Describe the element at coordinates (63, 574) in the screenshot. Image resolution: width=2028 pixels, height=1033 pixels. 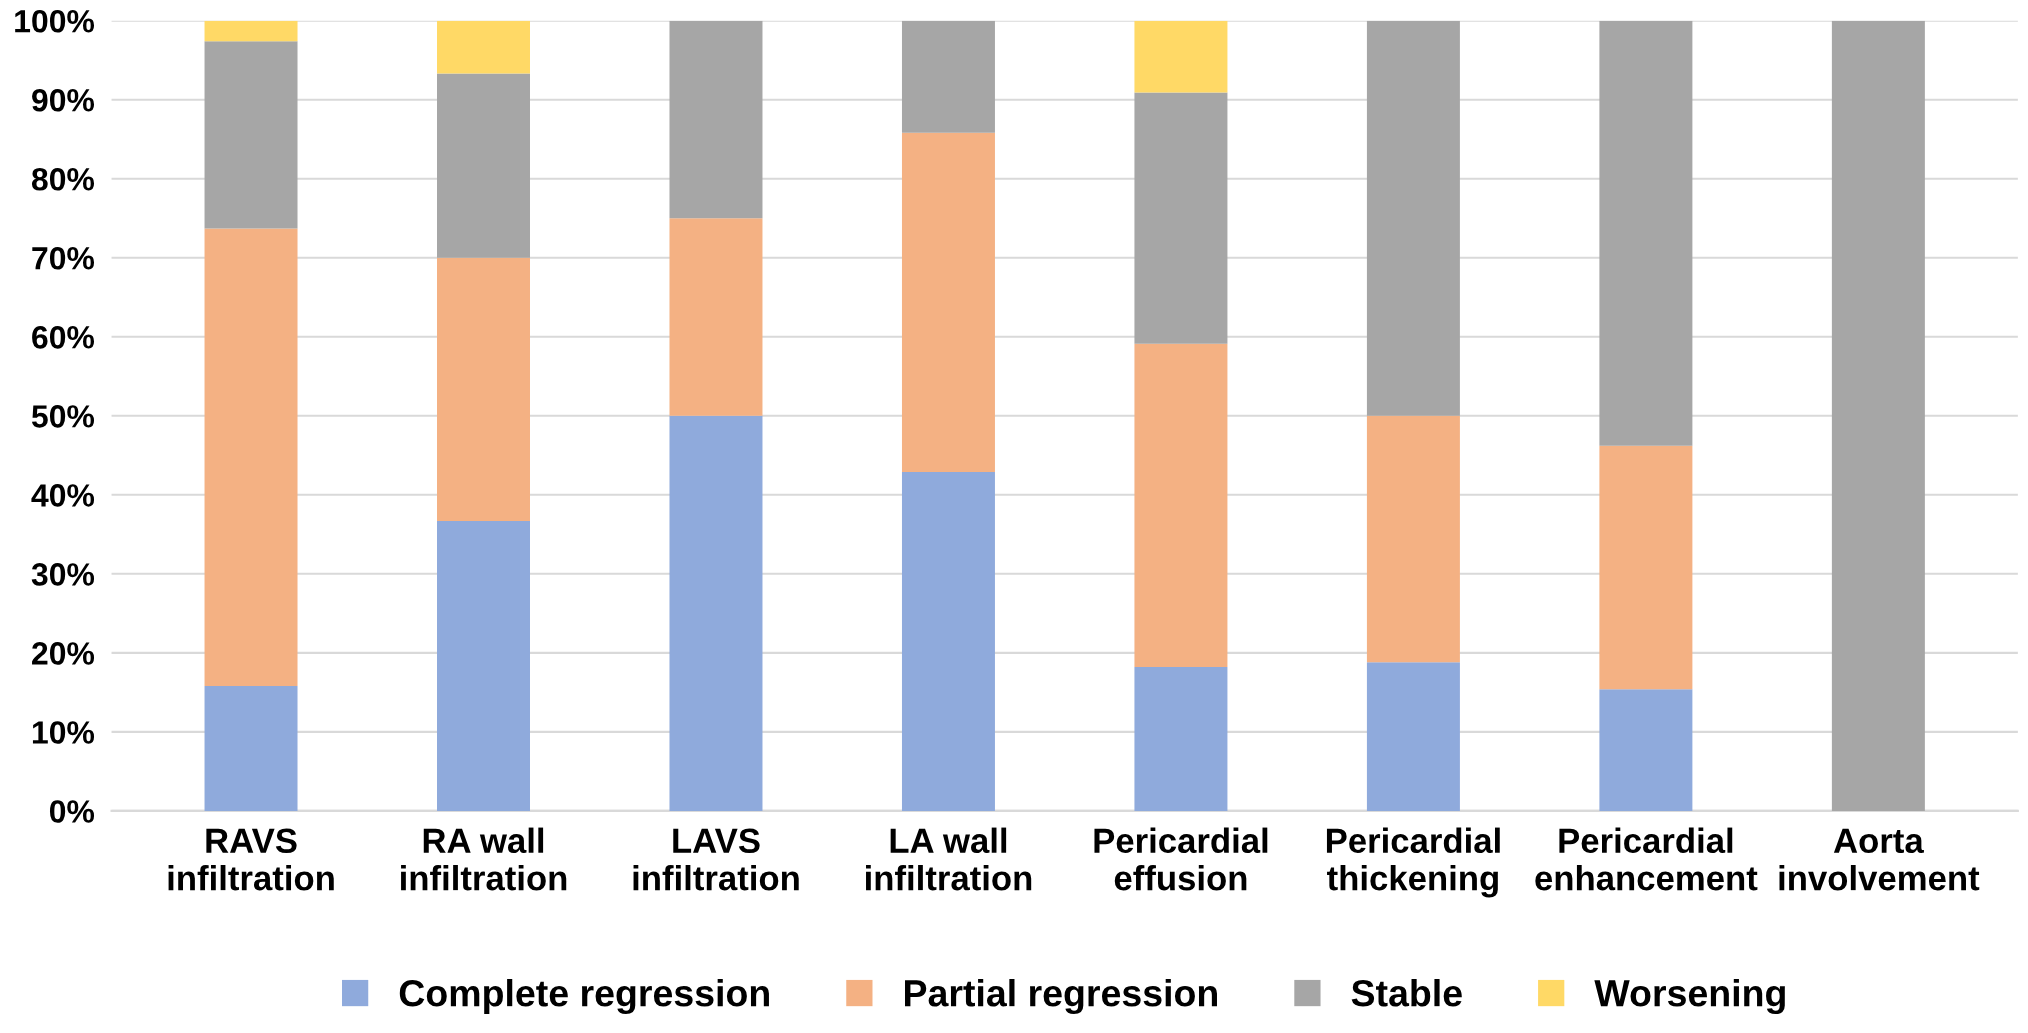
I see `y-tick-label: 30%` at that location.